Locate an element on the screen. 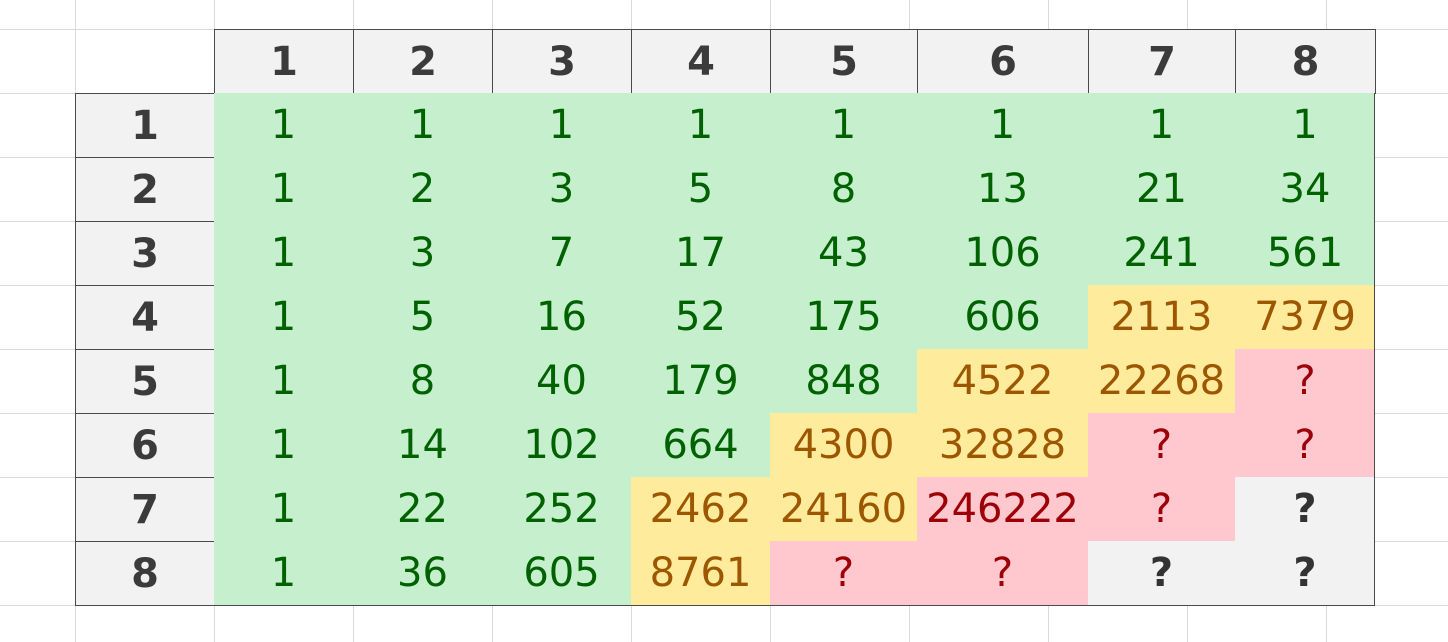 The image size is (1448, 642). table-cell: 52 is located at coordinates (700, 317).